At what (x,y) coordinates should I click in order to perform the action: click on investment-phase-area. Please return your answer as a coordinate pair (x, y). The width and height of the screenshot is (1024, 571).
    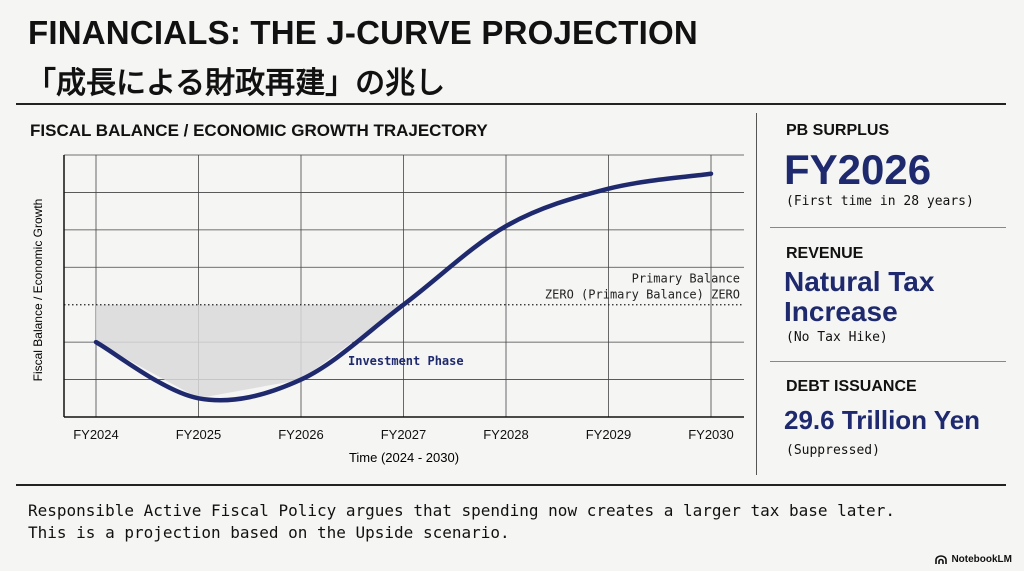
    Looking at the image, I should click on (250, 351).